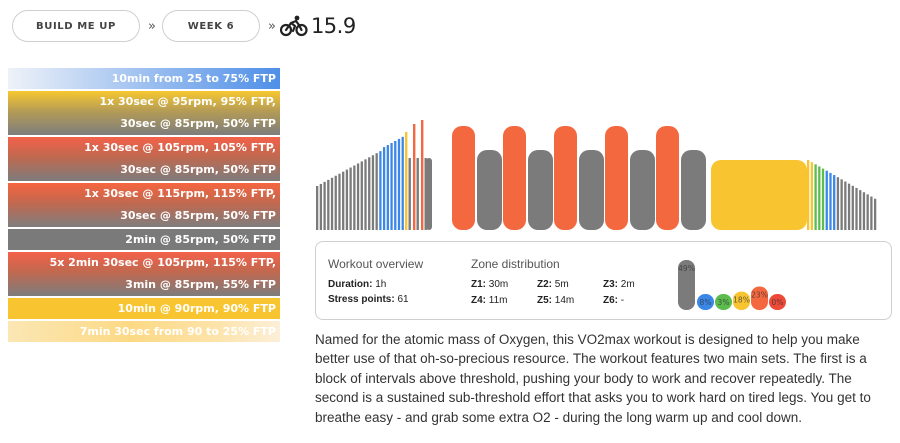 This screenshot has width=900, height=443. Describe the element at coordinates (180, 147) in the screenshot. I see `interval-text: 1x 30sec @ 105rpm, 105% FTP,` at that location.